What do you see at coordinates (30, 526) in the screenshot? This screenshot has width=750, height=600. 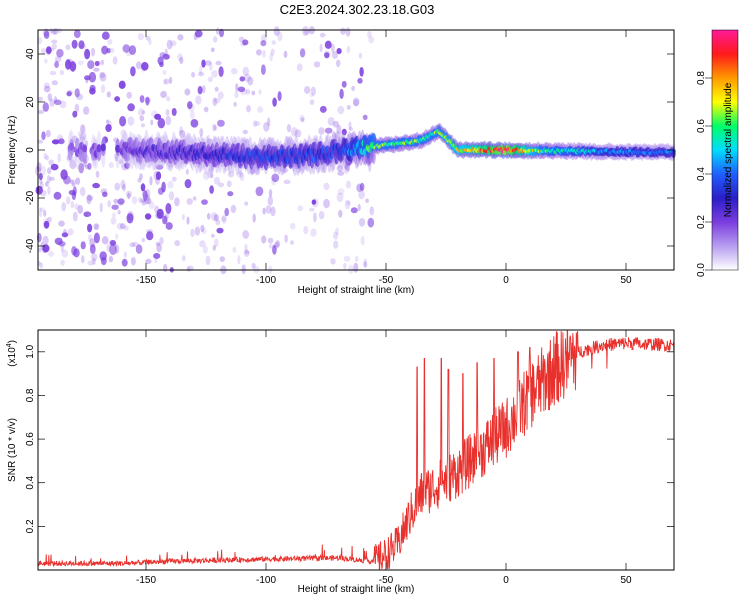 I see `y-tick-label: 0.2` at bounding box center [30, 526].